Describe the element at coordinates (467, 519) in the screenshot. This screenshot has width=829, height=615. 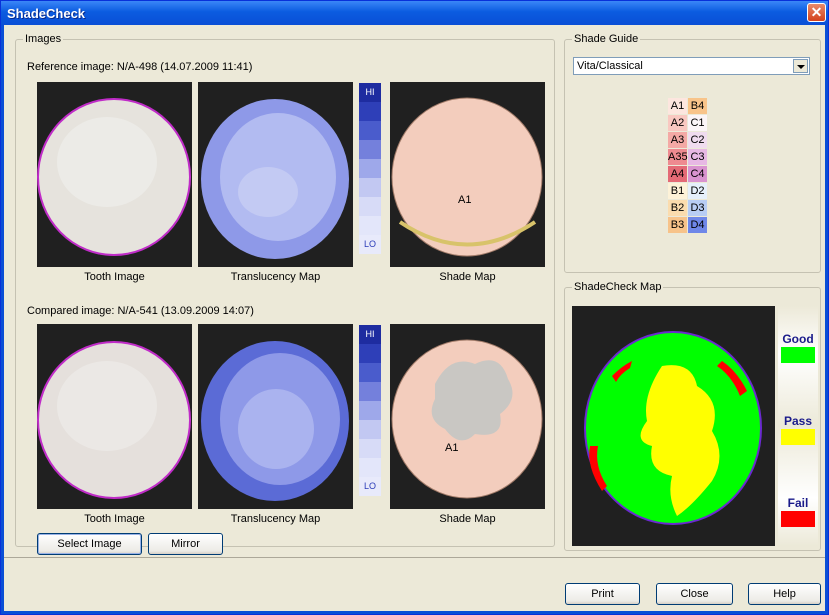
I see `compared-shade-caption: Shade Map` at that location.